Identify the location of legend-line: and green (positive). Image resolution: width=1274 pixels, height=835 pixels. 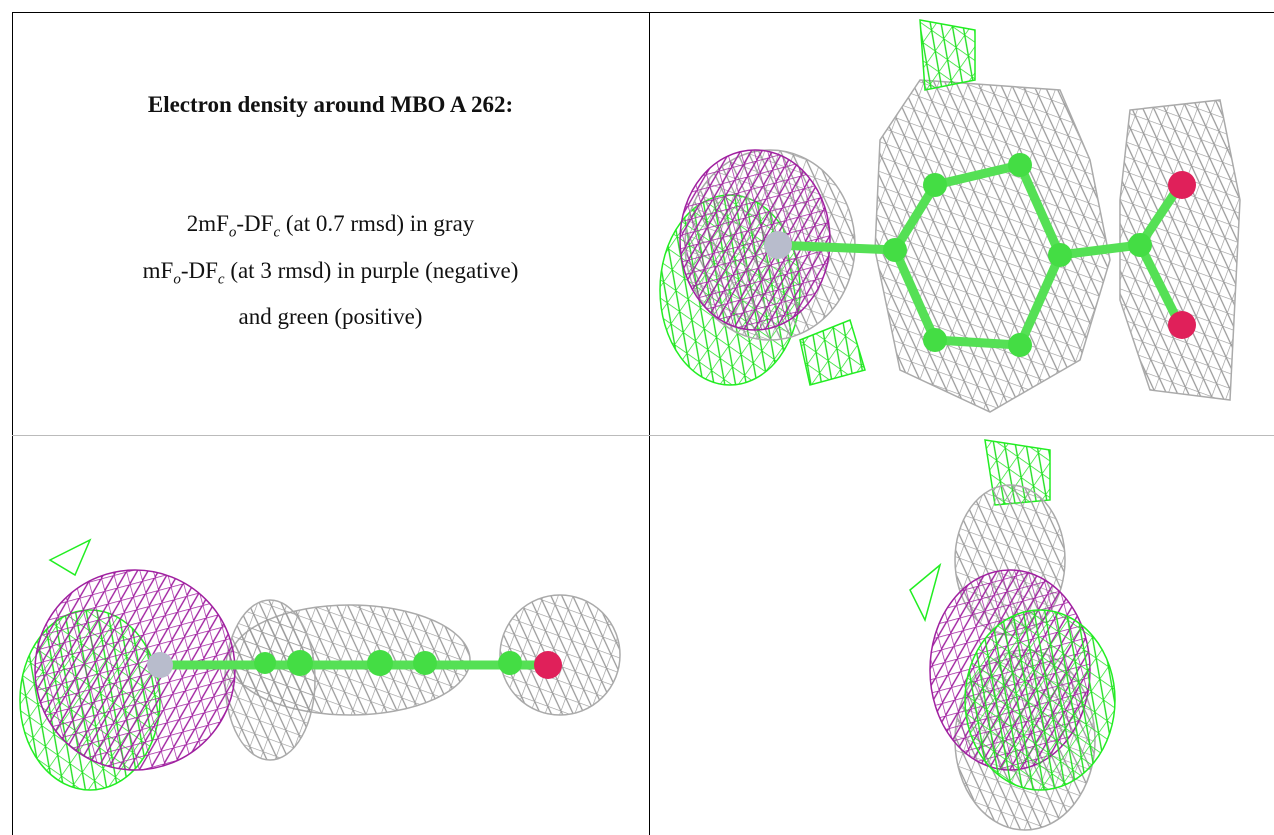
(330, 317).